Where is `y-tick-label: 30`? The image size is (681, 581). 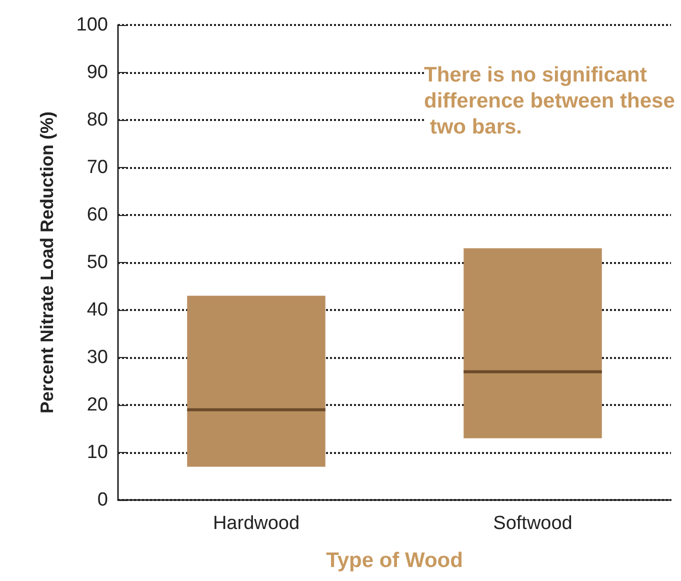 y-tick-label: 30 is located at coordinates (97, 357).